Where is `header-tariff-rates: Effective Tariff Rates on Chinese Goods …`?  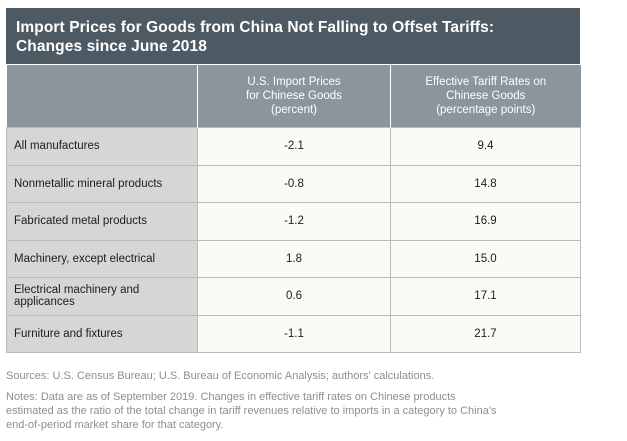 header-tariff-rates: Effective Tariff Rates on Chinese Goods … is located at coordinates (485, 96).